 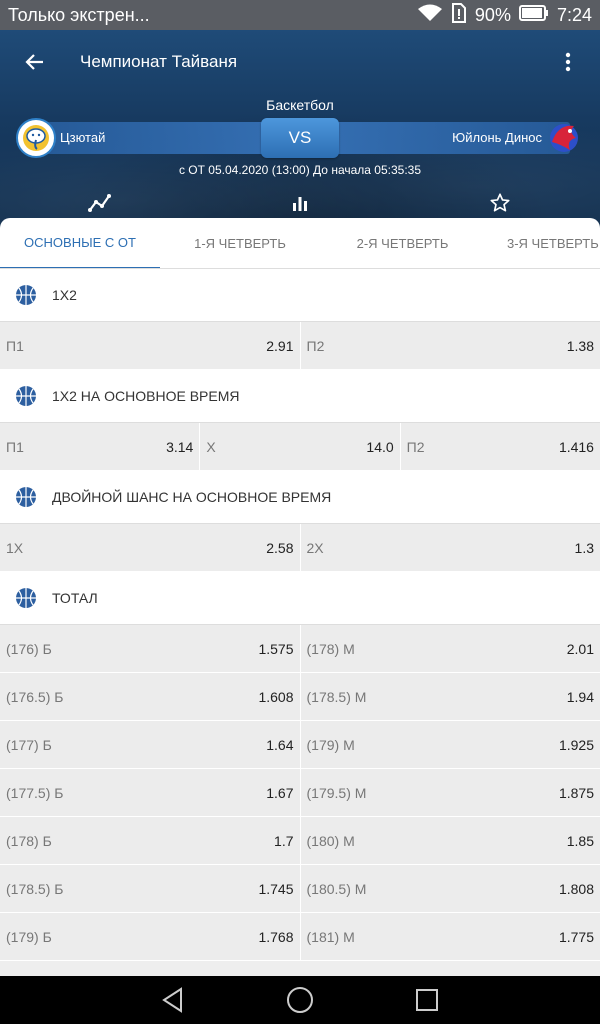 I want to click on favorite-button, so click(x=500, y=203).